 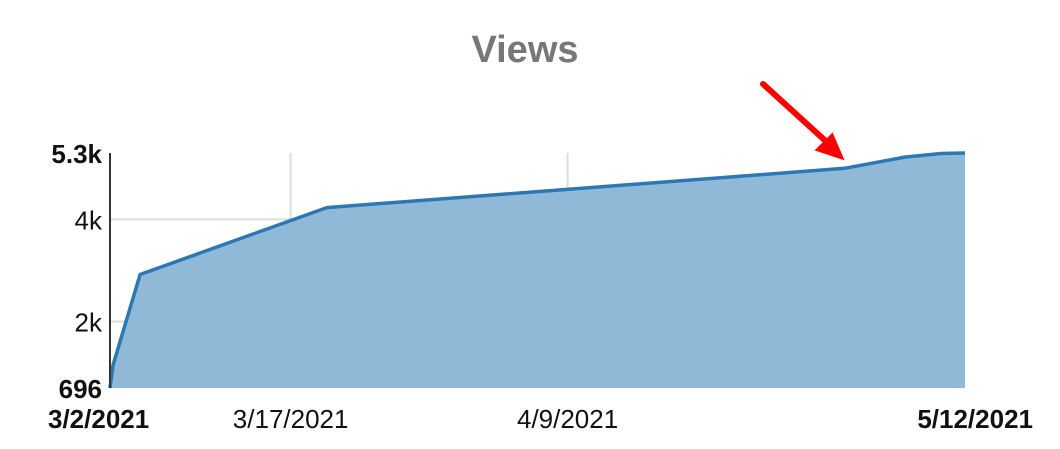 I want to click on x-tick-label: 5/12/2021, so click(x=975, y=419).